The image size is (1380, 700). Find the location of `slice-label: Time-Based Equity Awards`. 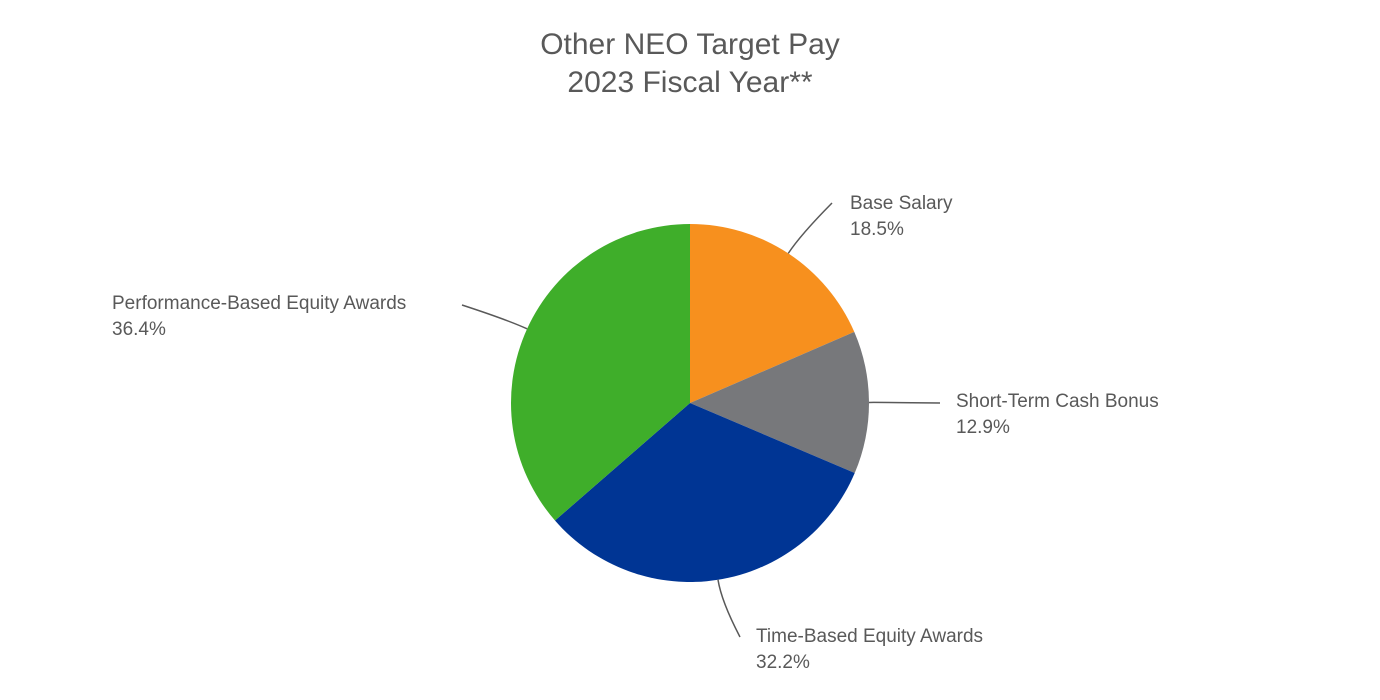

slice-label: Time-Based Equity Awards is located at coordinates (869, 636).